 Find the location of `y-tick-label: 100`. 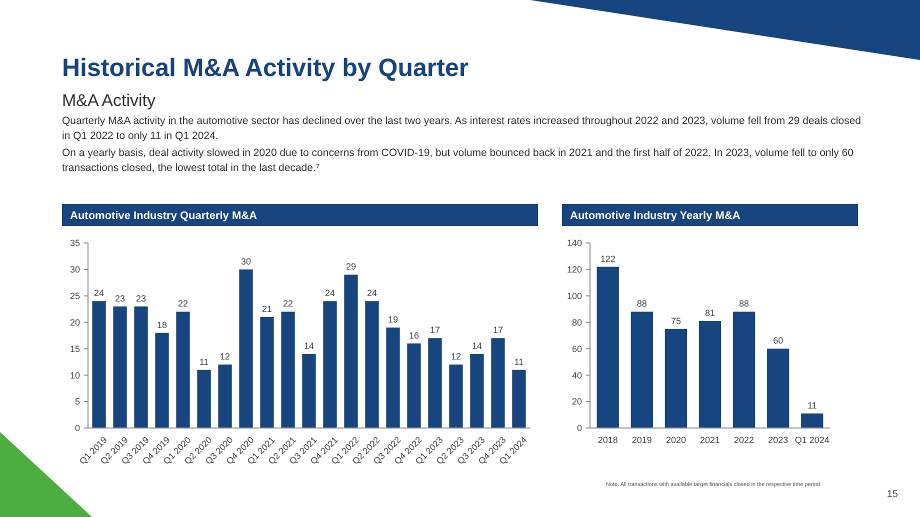

y-tick-label: 100 is located at coordinates (574, 296).